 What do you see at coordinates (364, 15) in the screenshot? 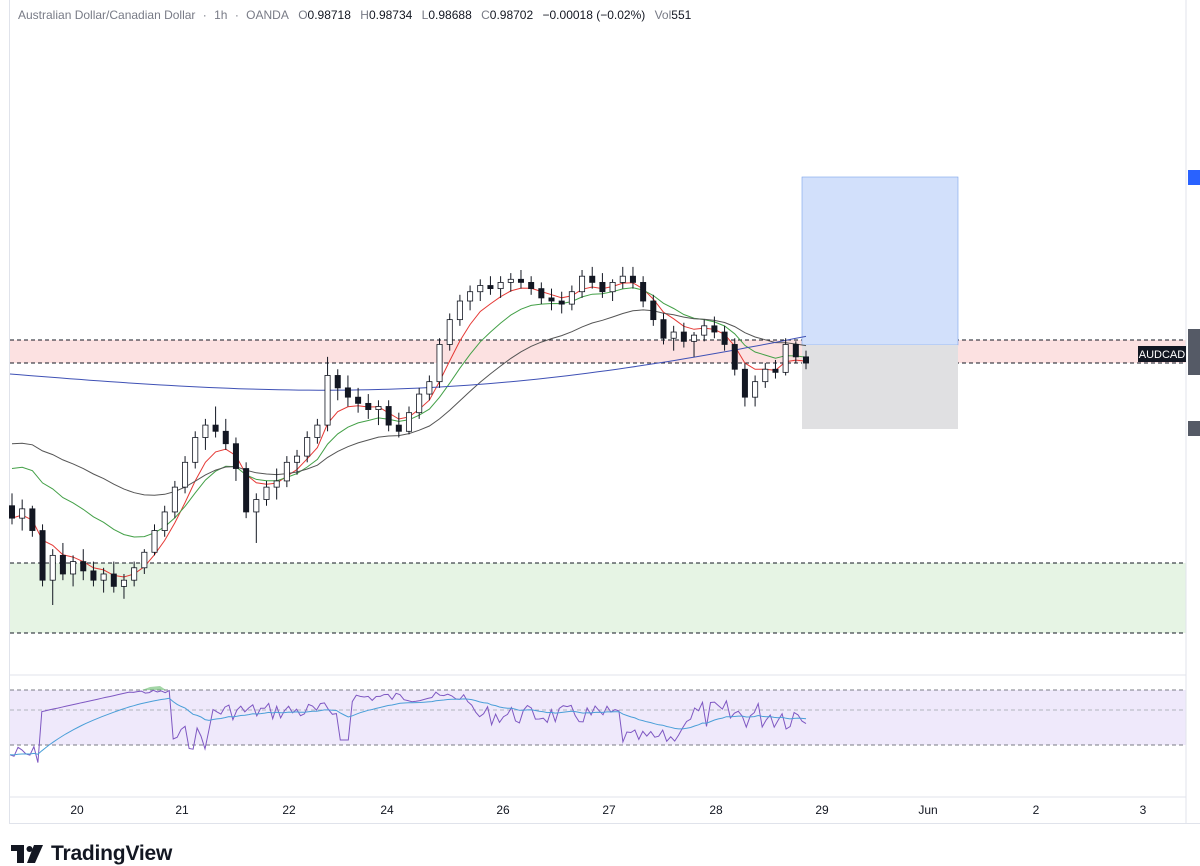
I see `high-label: H` at bounding box center [364, 15].